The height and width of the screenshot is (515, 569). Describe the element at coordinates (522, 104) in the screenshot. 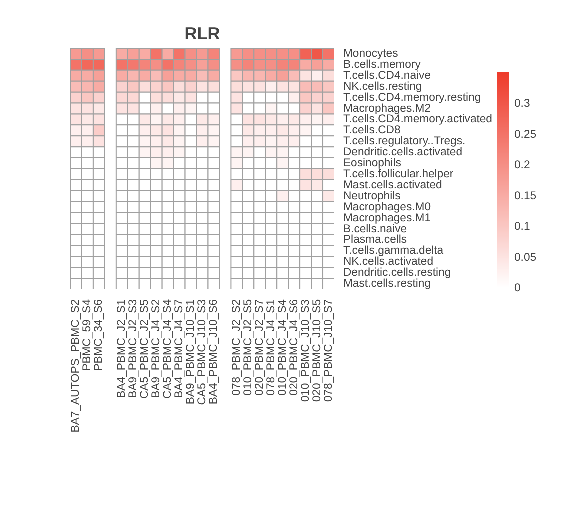

I see `color-bar-label: 0.3` at that location.